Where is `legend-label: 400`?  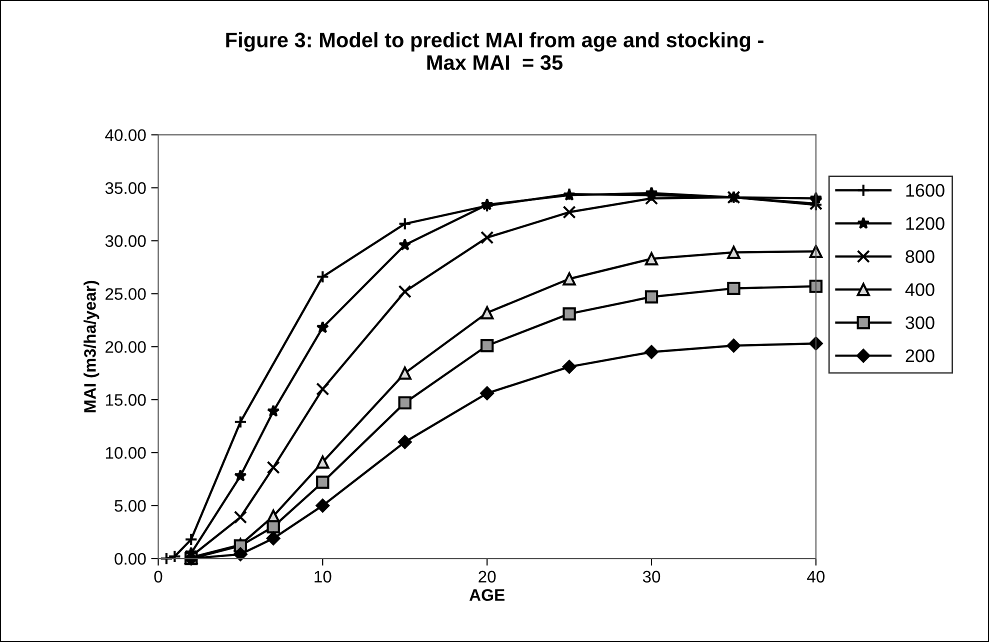
legend-label: 400 is located at coordinates (919, 289).